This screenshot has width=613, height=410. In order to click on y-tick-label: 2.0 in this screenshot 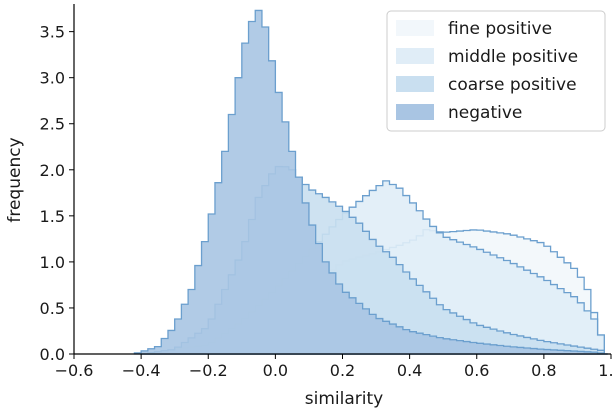, I will do `click(52, 170)`.